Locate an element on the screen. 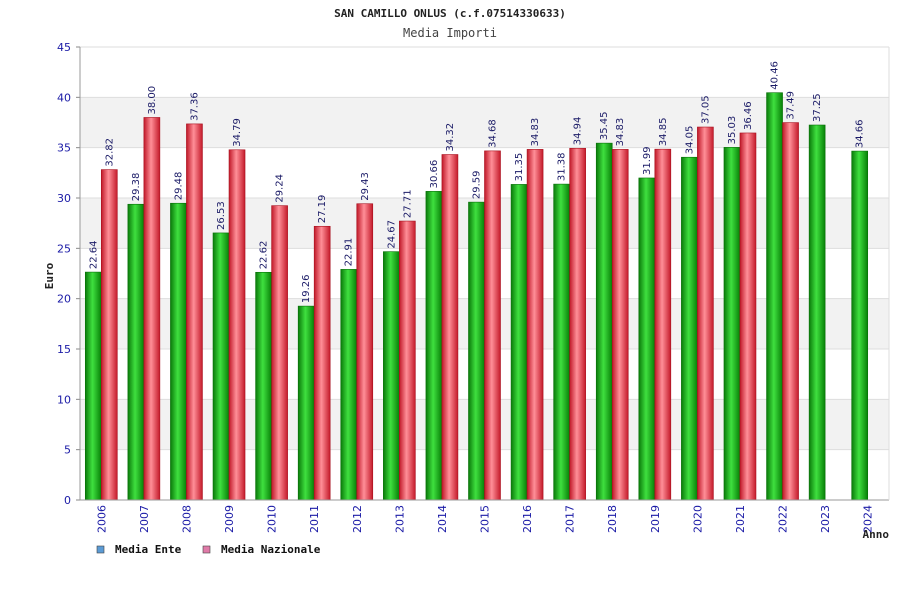  value-label-media-nazionale-2006: 32.82 is located at coordinates (109, 152).